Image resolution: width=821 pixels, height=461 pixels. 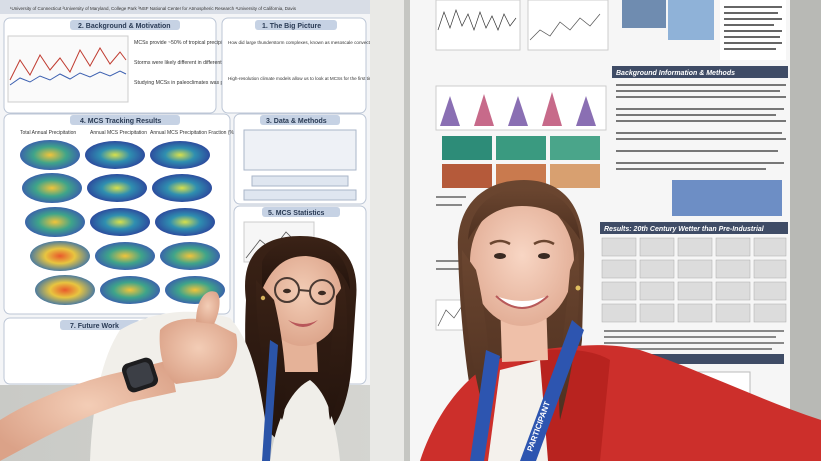 I want to click on lanyard-left-strap, so click(x=485, y=405).